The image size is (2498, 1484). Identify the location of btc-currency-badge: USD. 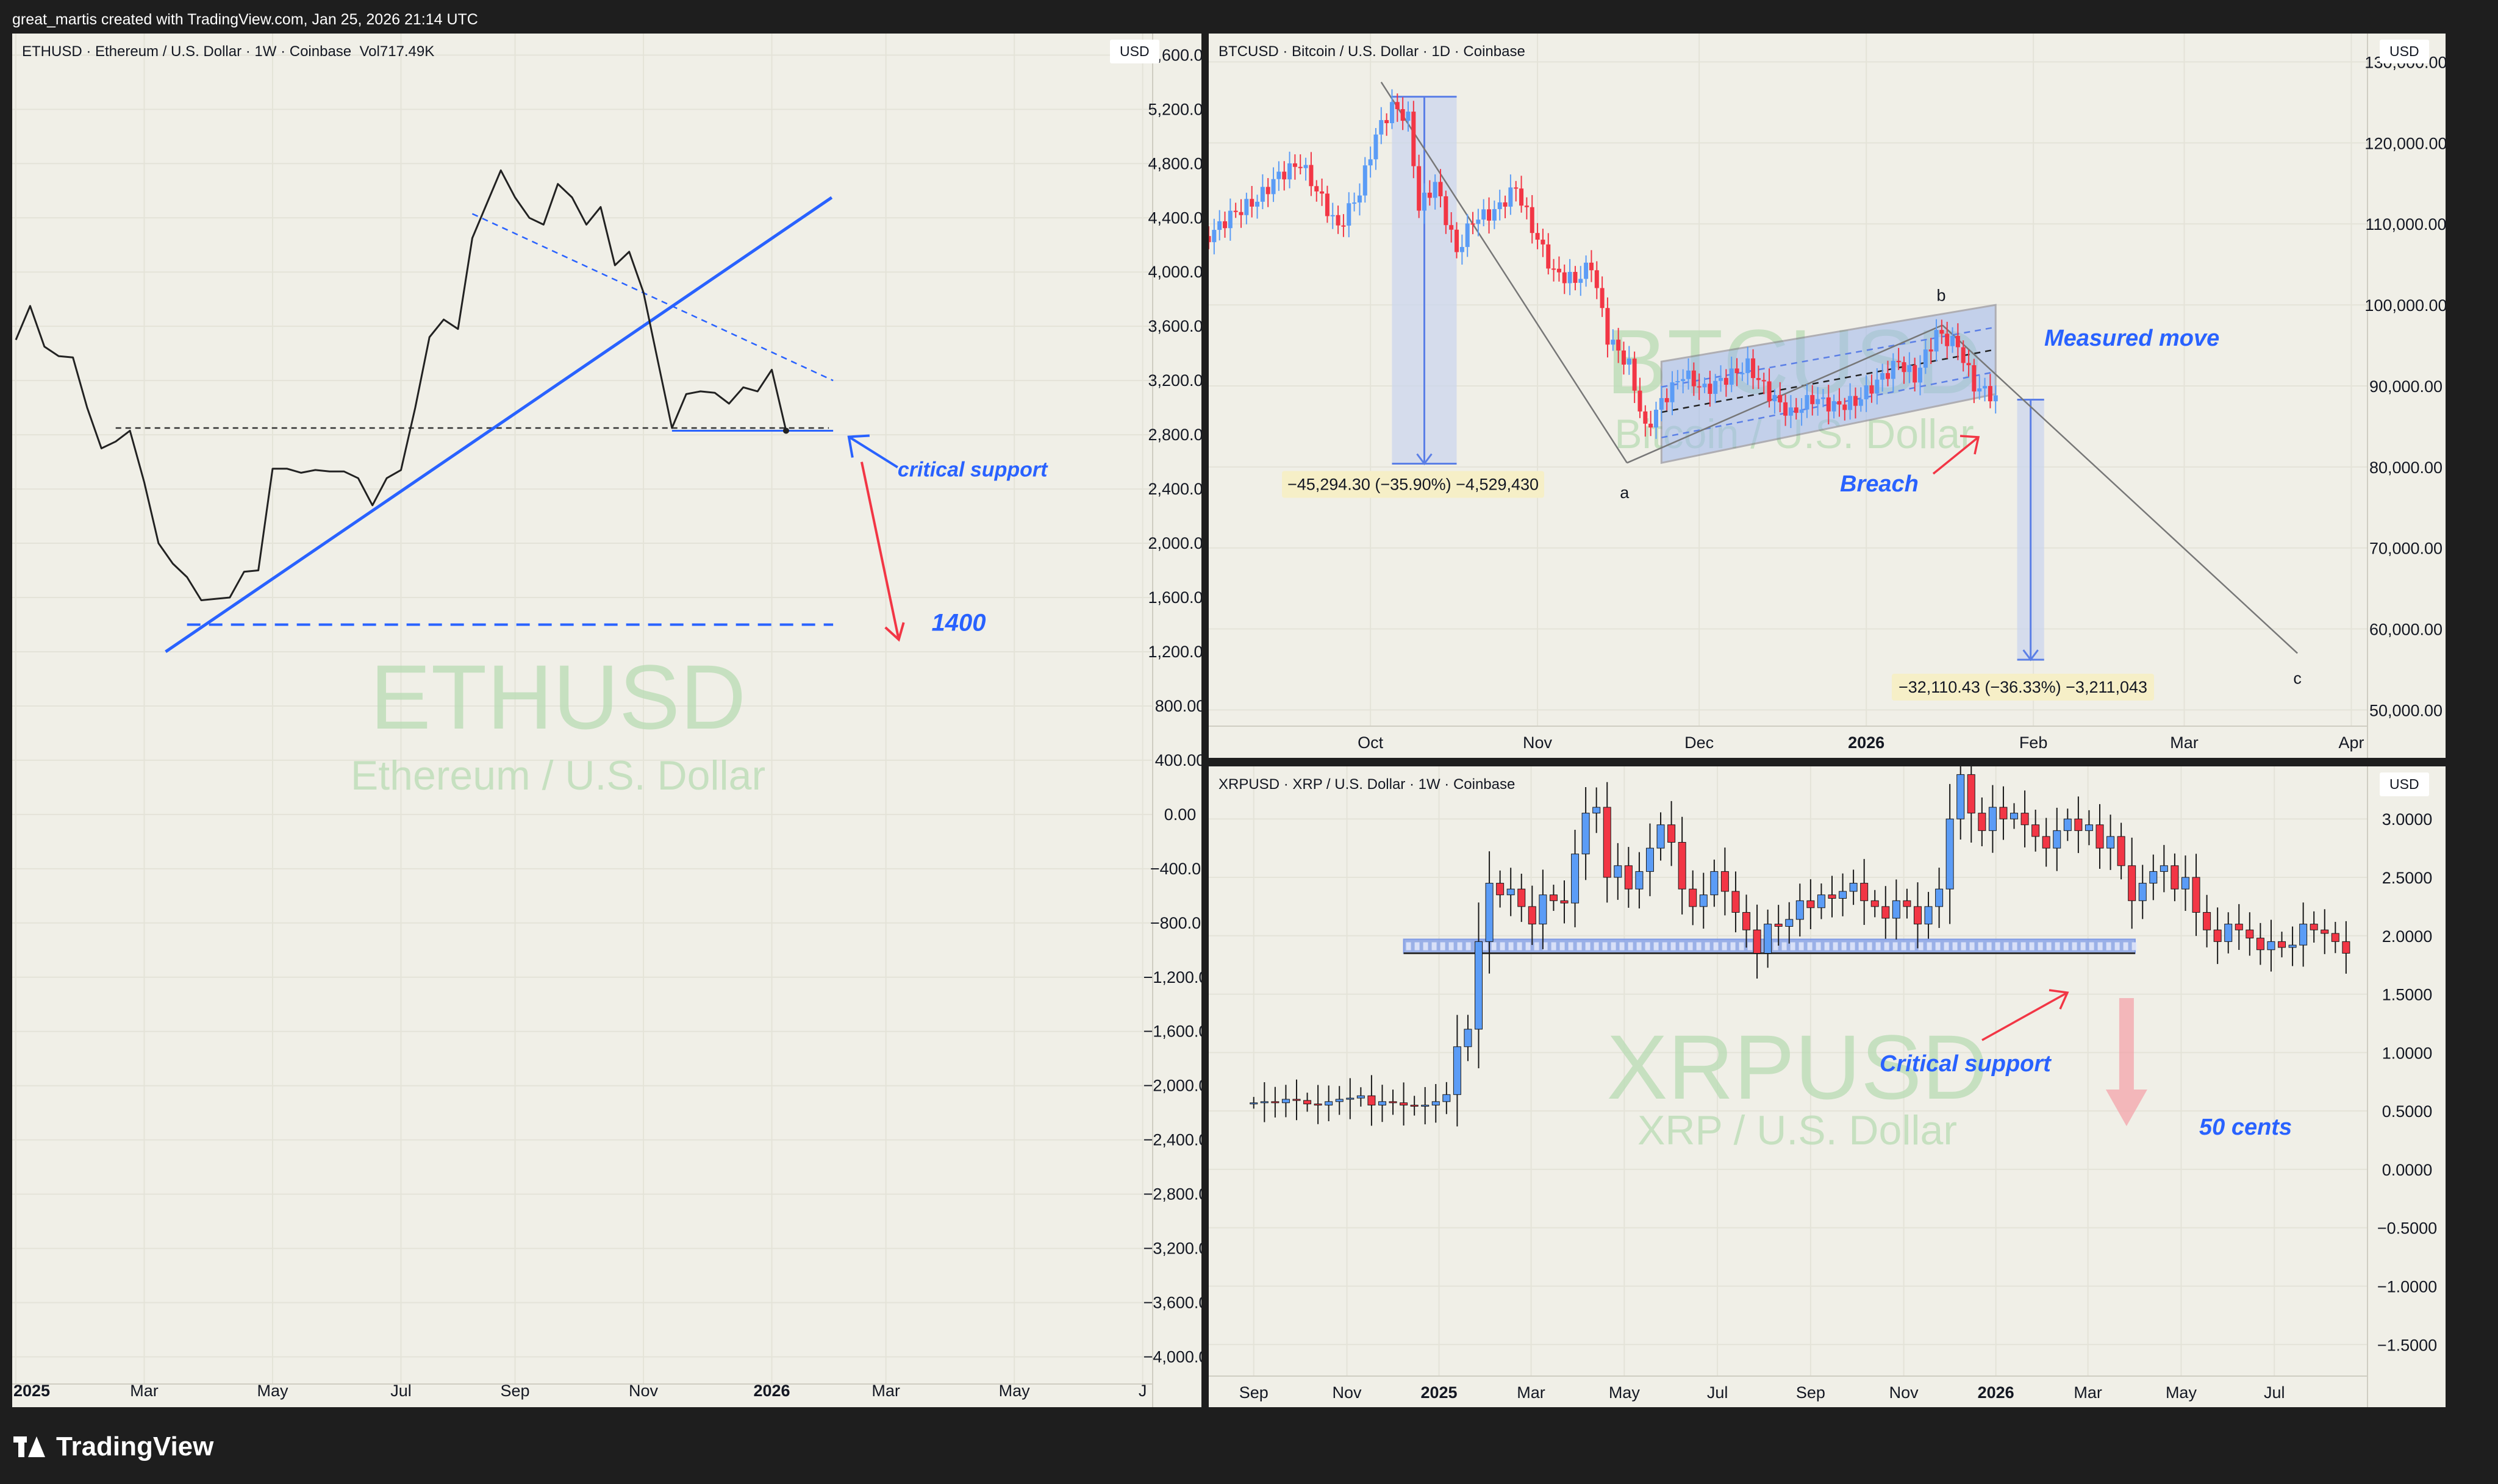
(2404, 51).